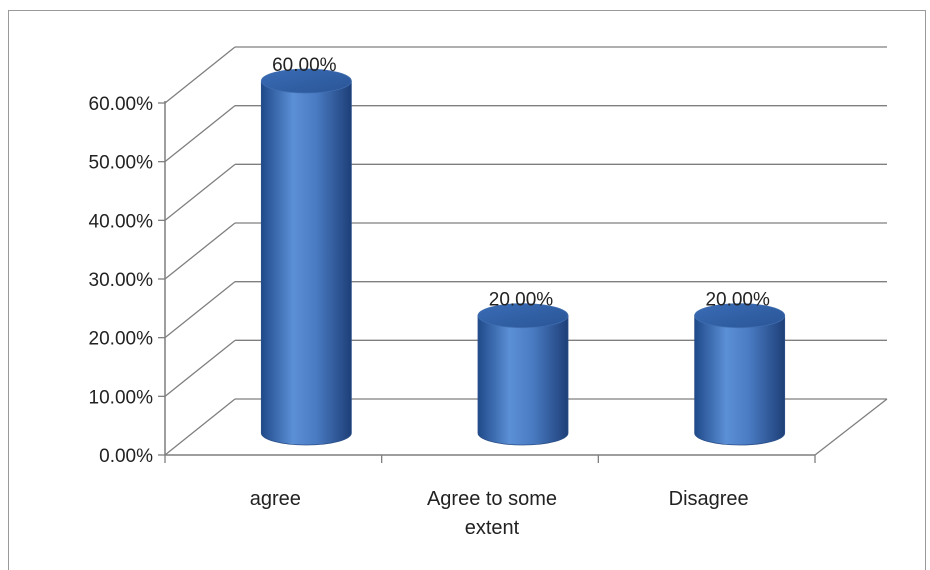 Image resolution: width=930 pixels, height=570 pixels. What do you see at coordinates (492, 528) in the screenshot?
I see `x-category-label: extent` at bounding box center [492, 528].